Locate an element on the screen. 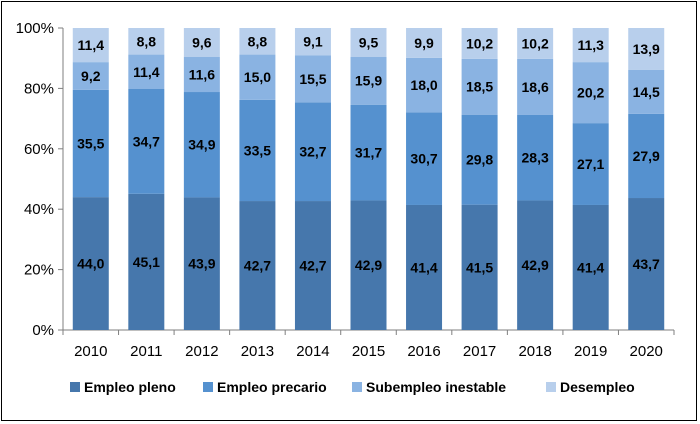 This screenshot has height=424, width=700. data-label: 13,9 is located at coordinates (646, 49).